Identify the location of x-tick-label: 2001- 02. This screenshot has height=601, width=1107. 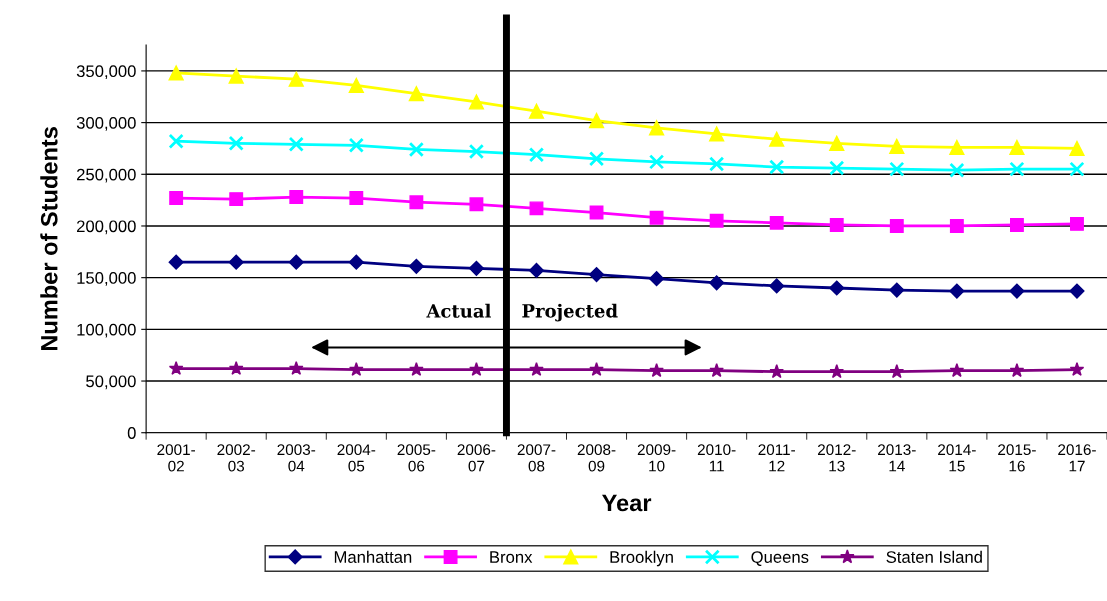
(176, 458).